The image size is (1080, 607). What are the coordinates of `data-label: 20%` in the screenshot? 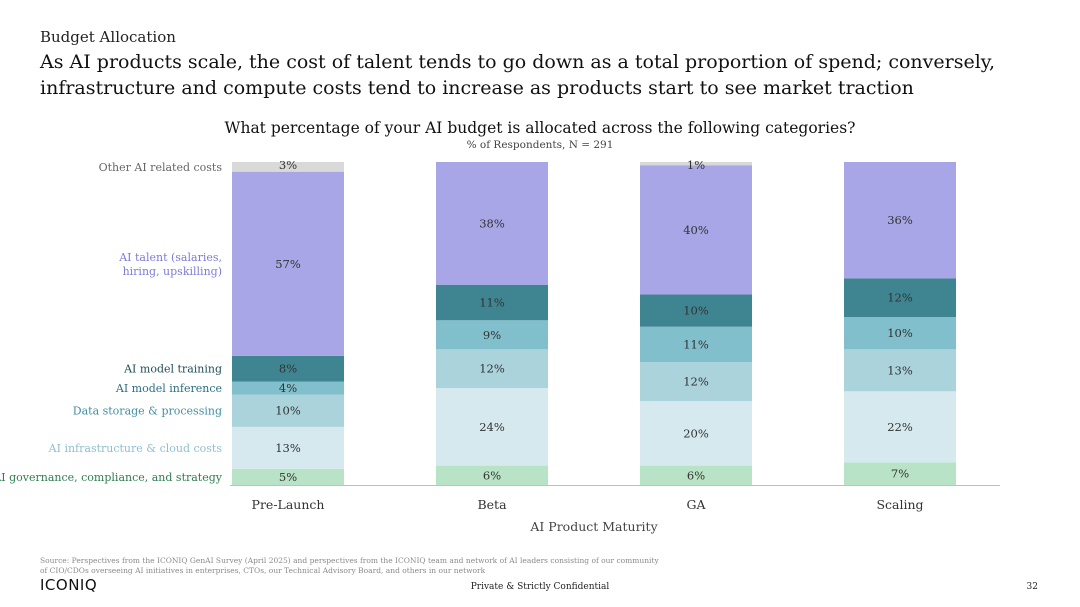 It's located at (696, 433).